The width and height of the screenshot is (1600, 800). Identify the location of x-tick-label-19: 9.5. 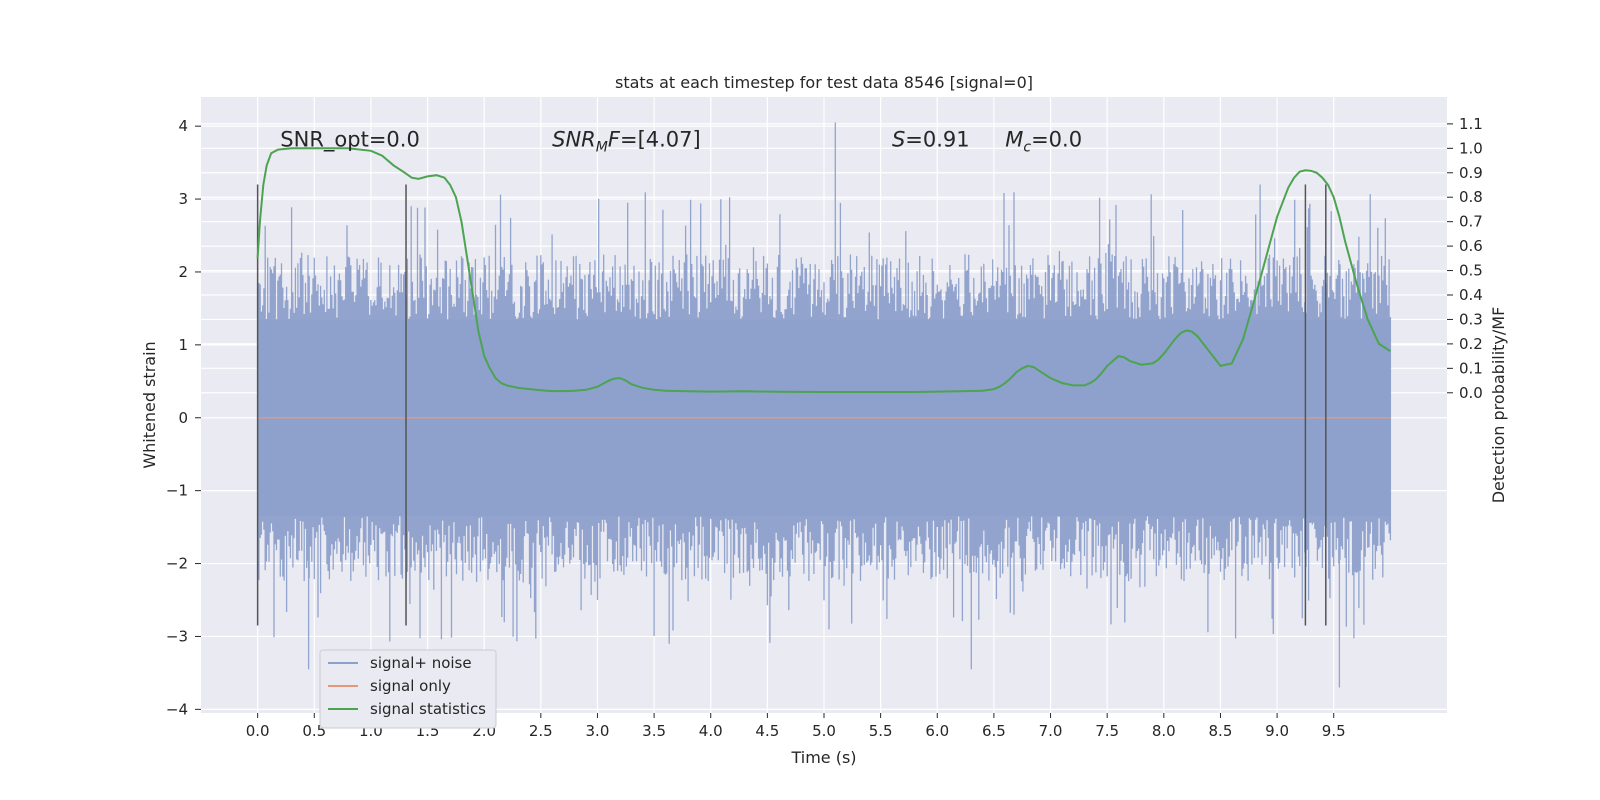
(1334, 731).